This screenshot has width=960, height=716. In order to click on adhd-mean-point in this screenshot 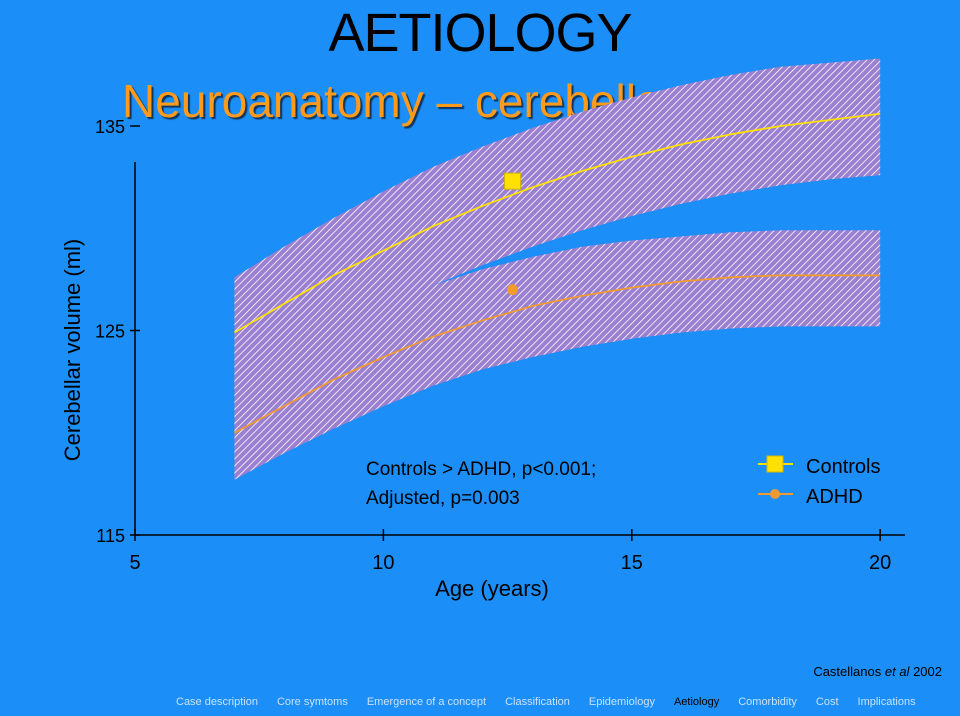, I will do `click(513, 290)`.